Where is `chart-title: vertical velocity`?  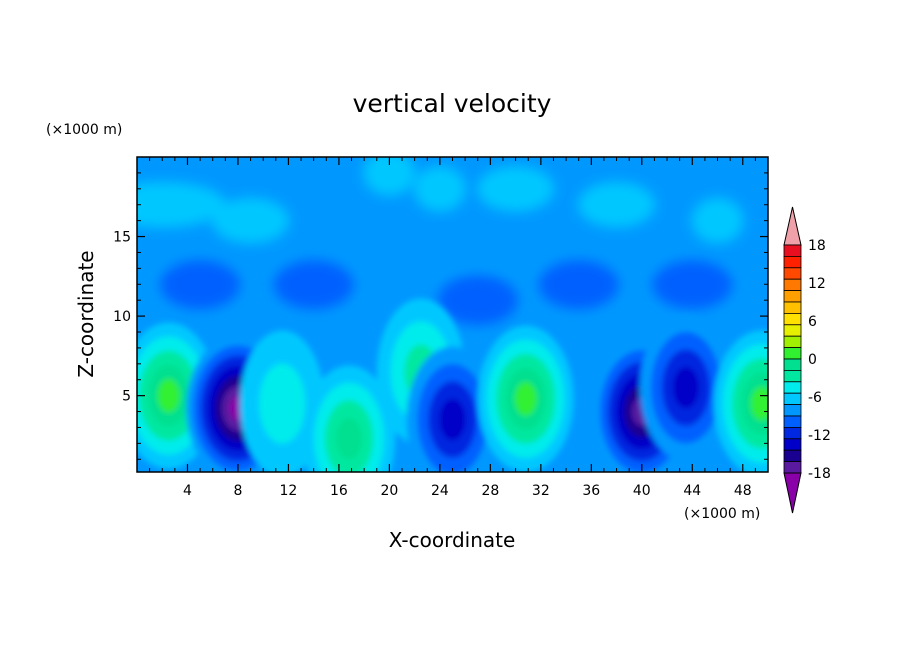
chart-title: vertical velocity is located at coordinates (452, 103).